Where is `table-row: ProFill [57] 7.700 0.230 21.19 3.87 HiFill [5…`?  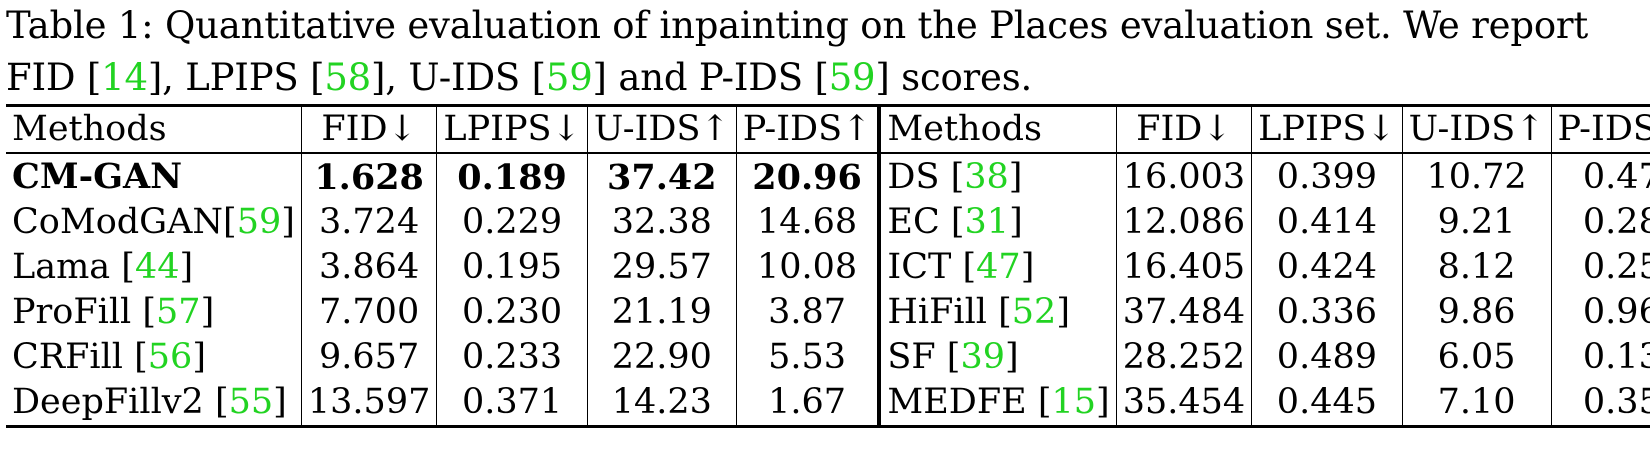 table-row: ProFill [57] 7.700 0.230 21.19 3.87 HiFill [5… is located at coordinates (828, 312).